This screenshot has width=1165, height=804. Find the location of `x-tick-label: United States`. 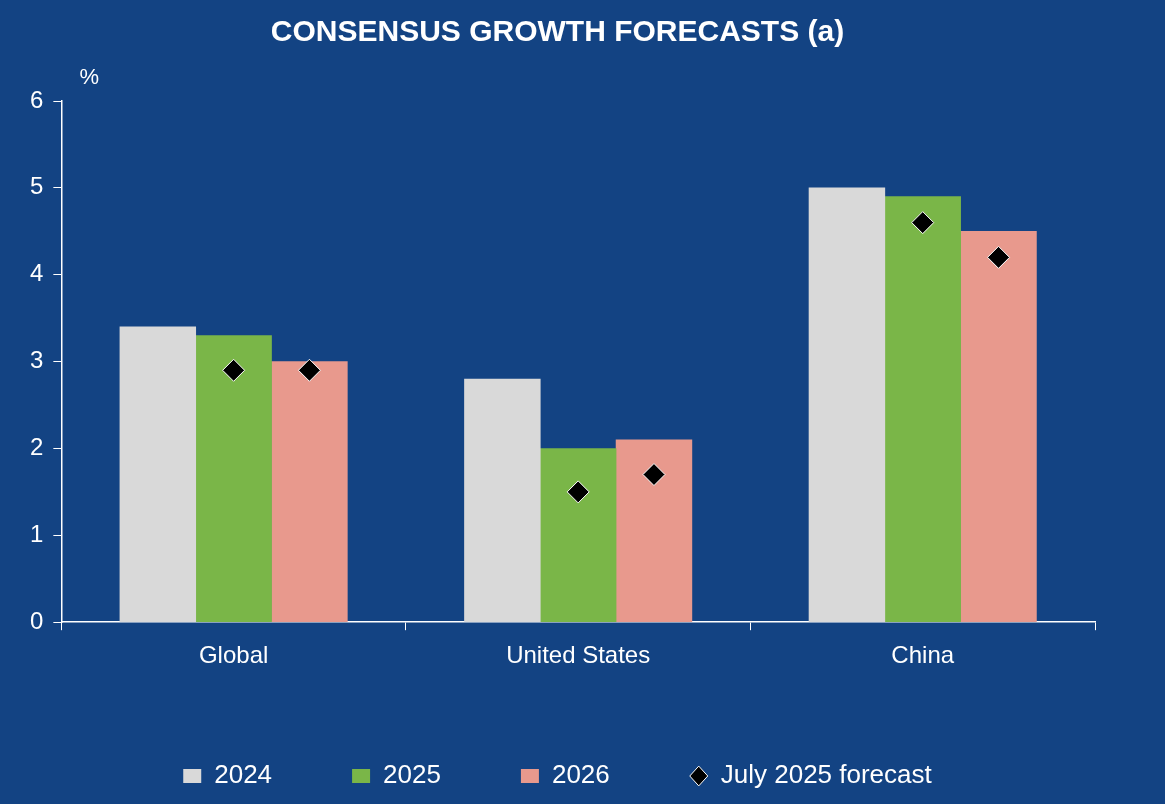

x-tick-label: United States is located at coordinates (578, 655).